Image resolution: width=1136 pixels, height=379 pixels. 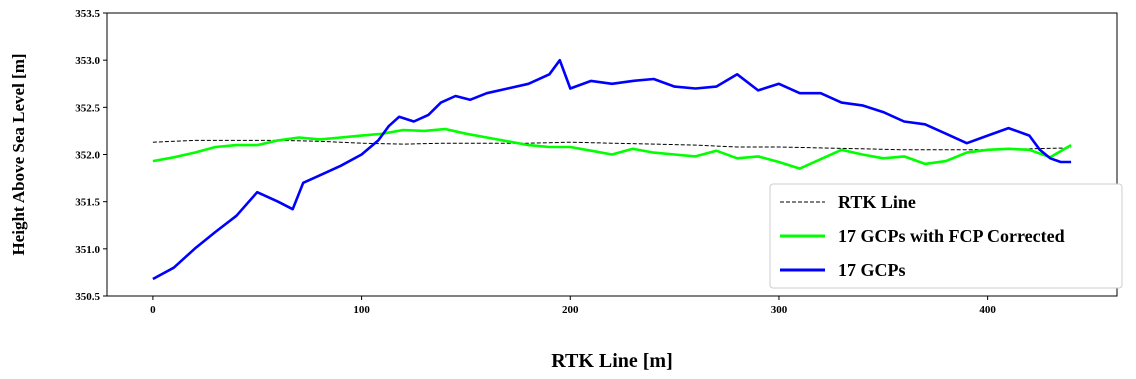 What do you see at coordinates (87, 156) in the screenshot?
I see `y-tick-label: 352.0` at bounding box center [87, 156].